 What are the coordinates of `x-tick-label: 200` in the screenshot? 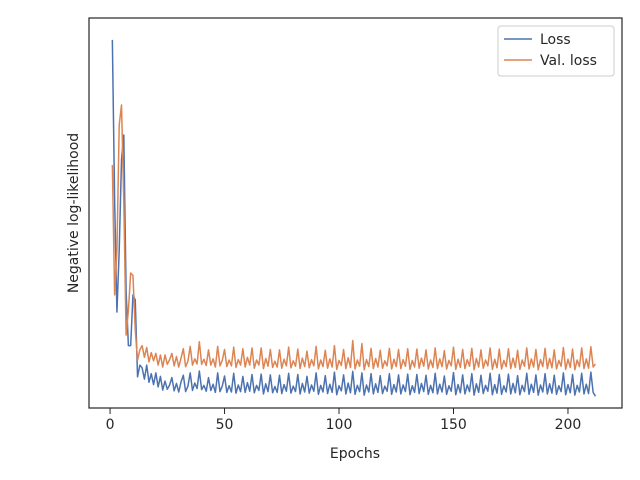 It's located at (568, 425).